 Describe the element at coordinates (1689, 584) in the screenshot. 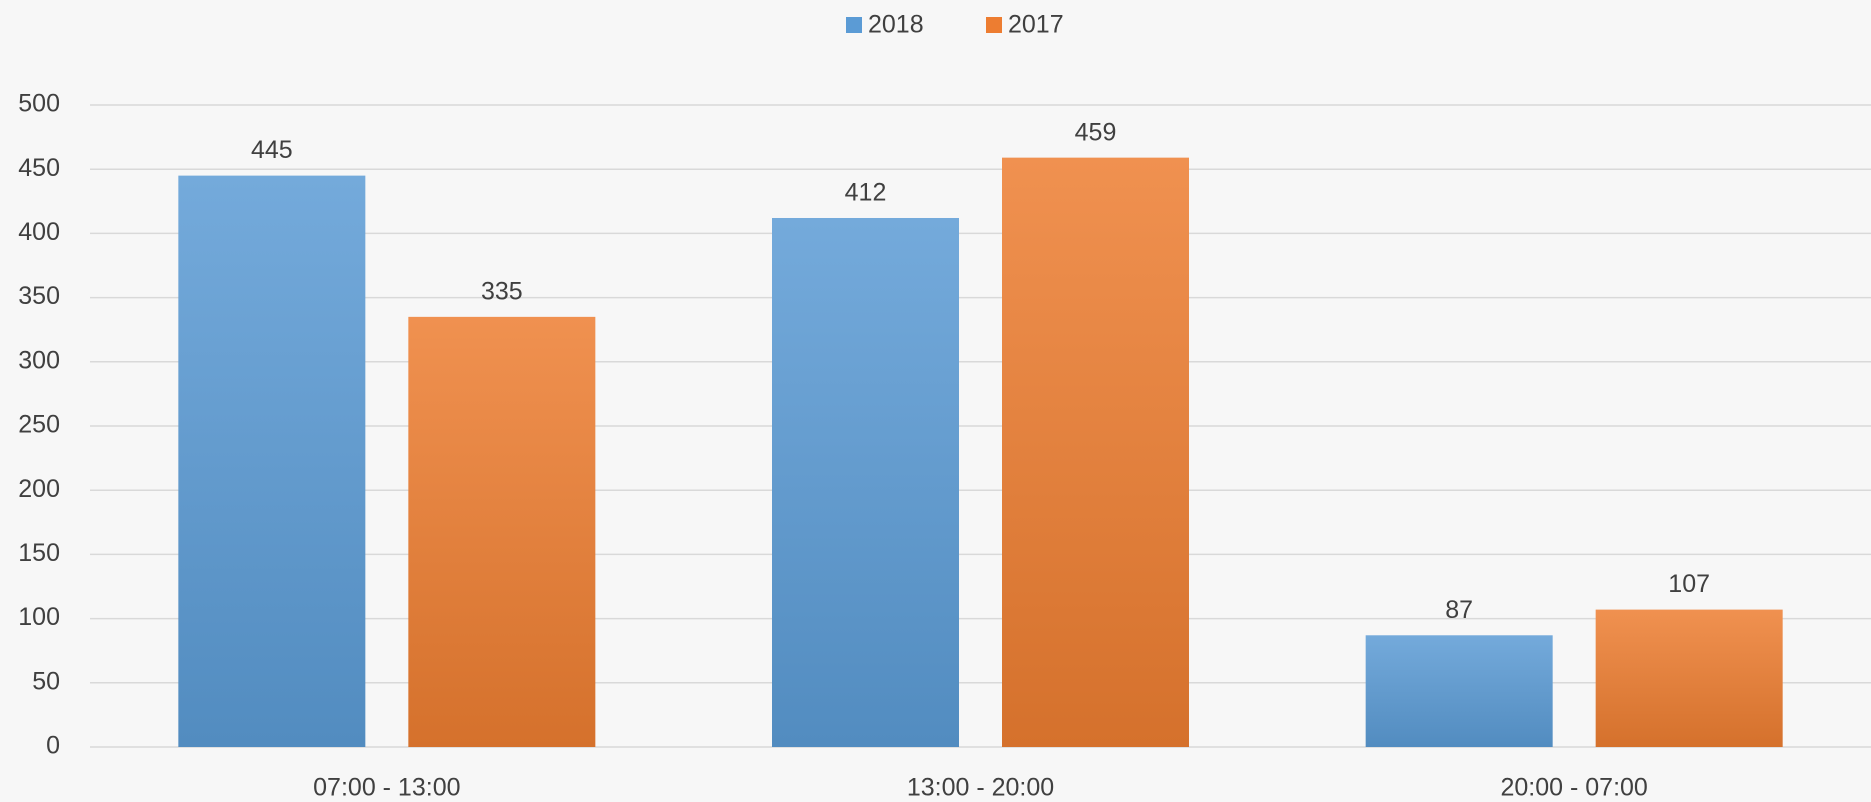

I see `value-label: 107` at that location.